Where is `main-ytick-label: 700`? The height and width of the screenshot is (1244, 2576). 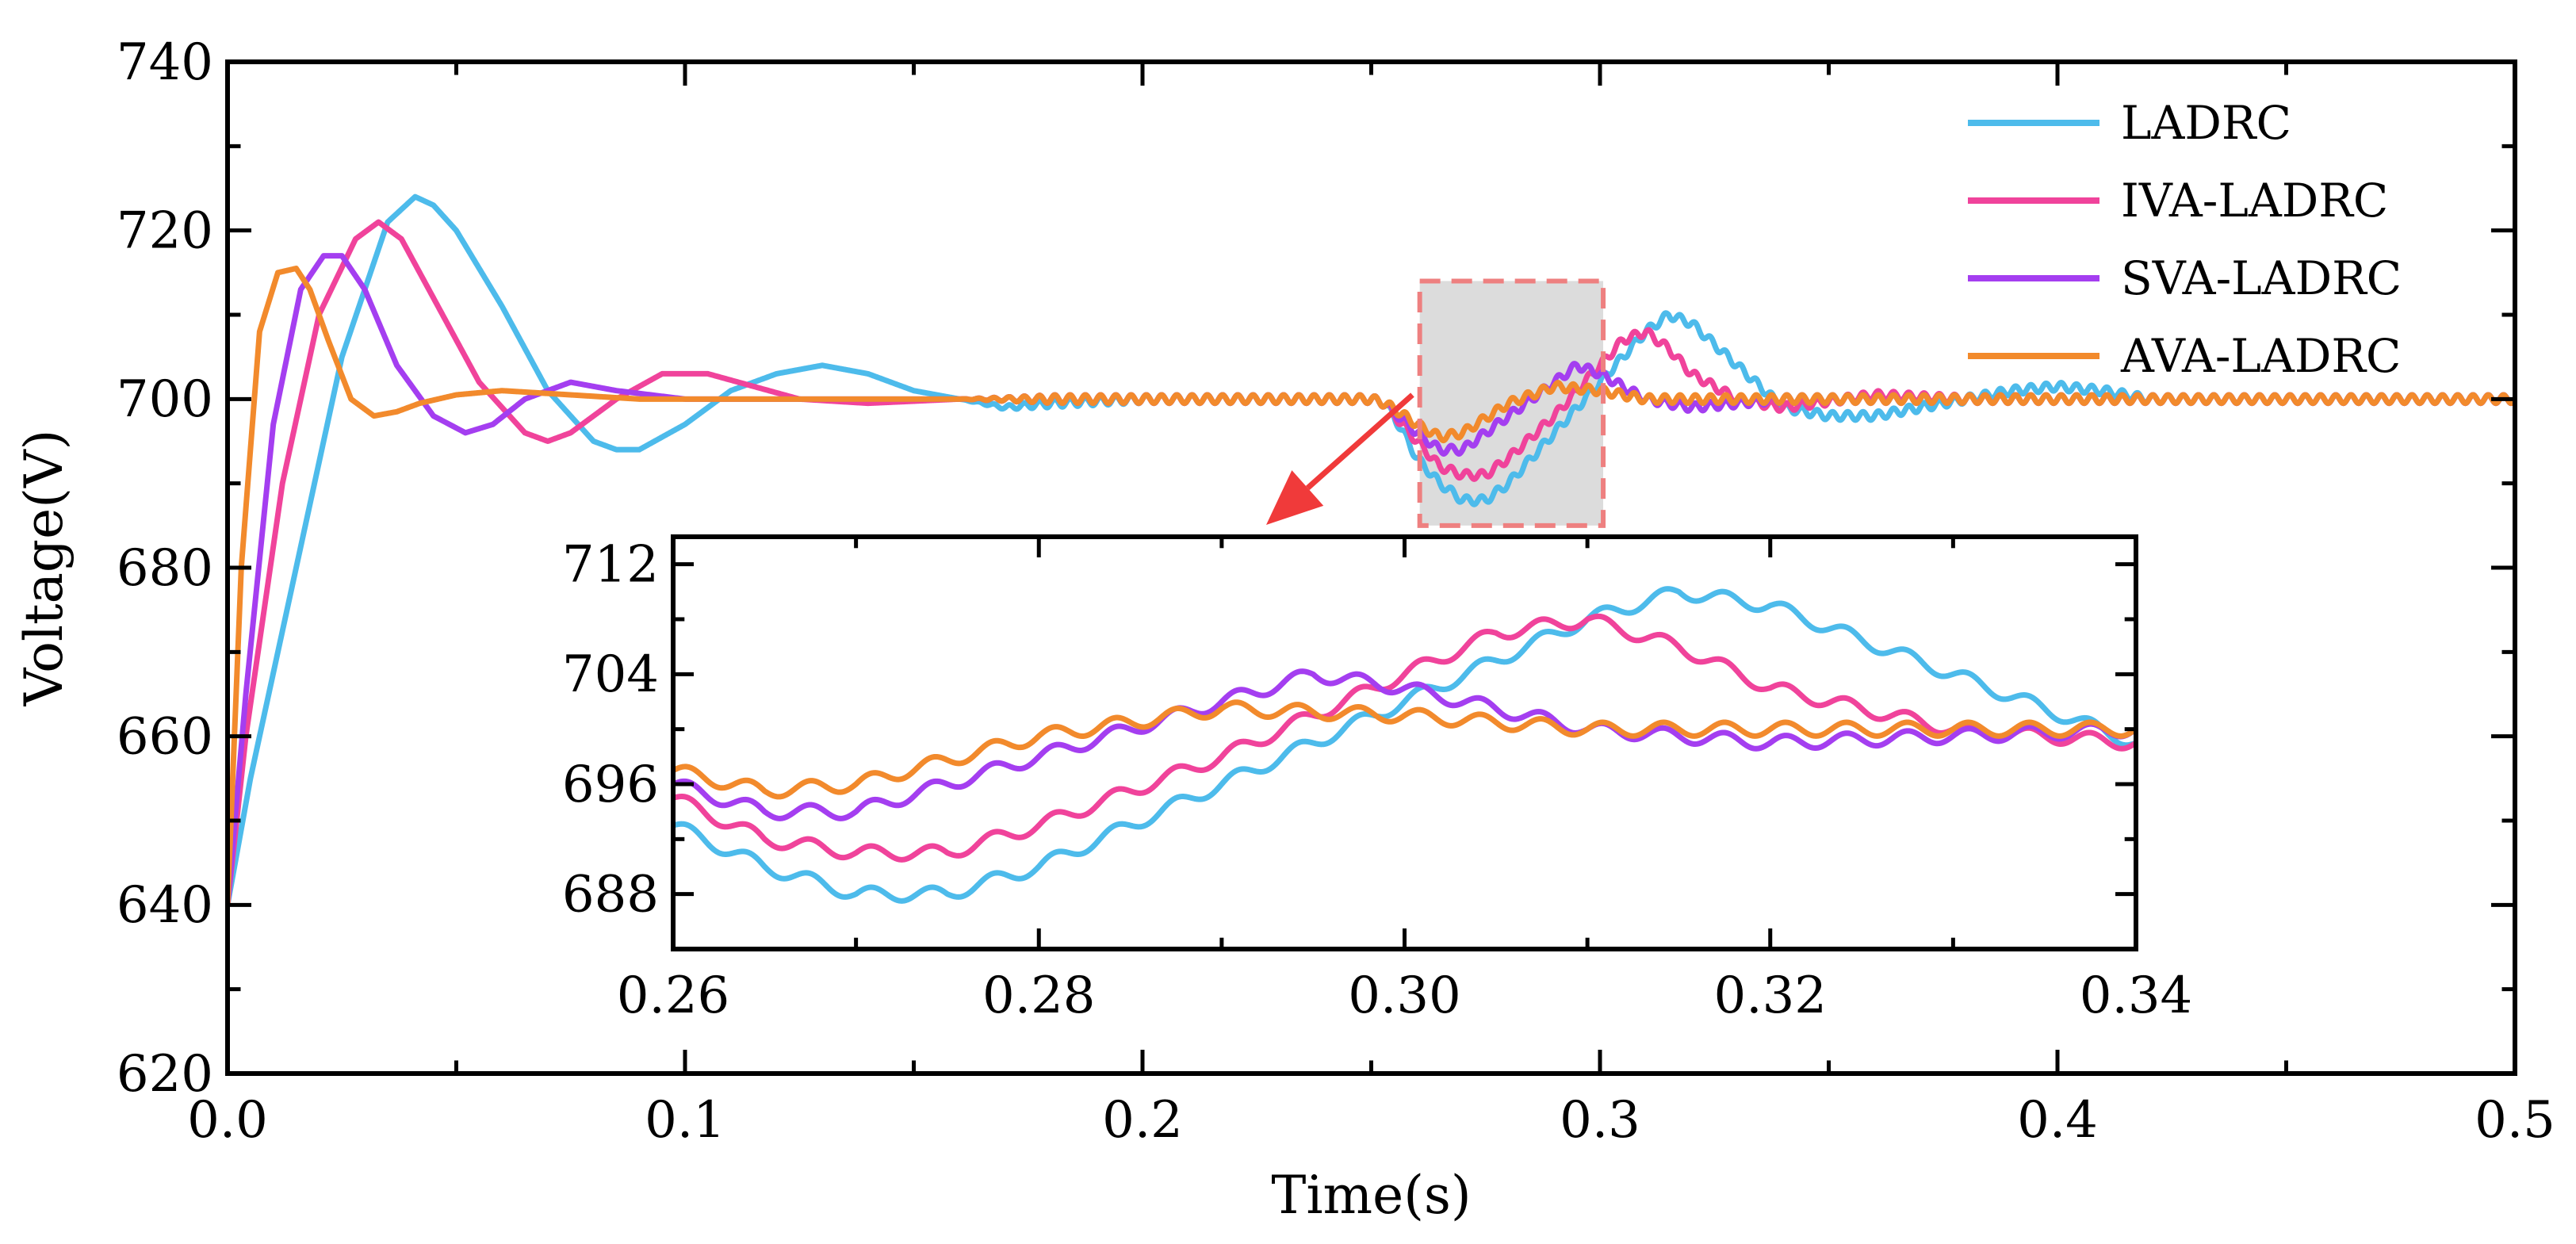 main-ytick-label: 700 is located at coordinates (165, 399).